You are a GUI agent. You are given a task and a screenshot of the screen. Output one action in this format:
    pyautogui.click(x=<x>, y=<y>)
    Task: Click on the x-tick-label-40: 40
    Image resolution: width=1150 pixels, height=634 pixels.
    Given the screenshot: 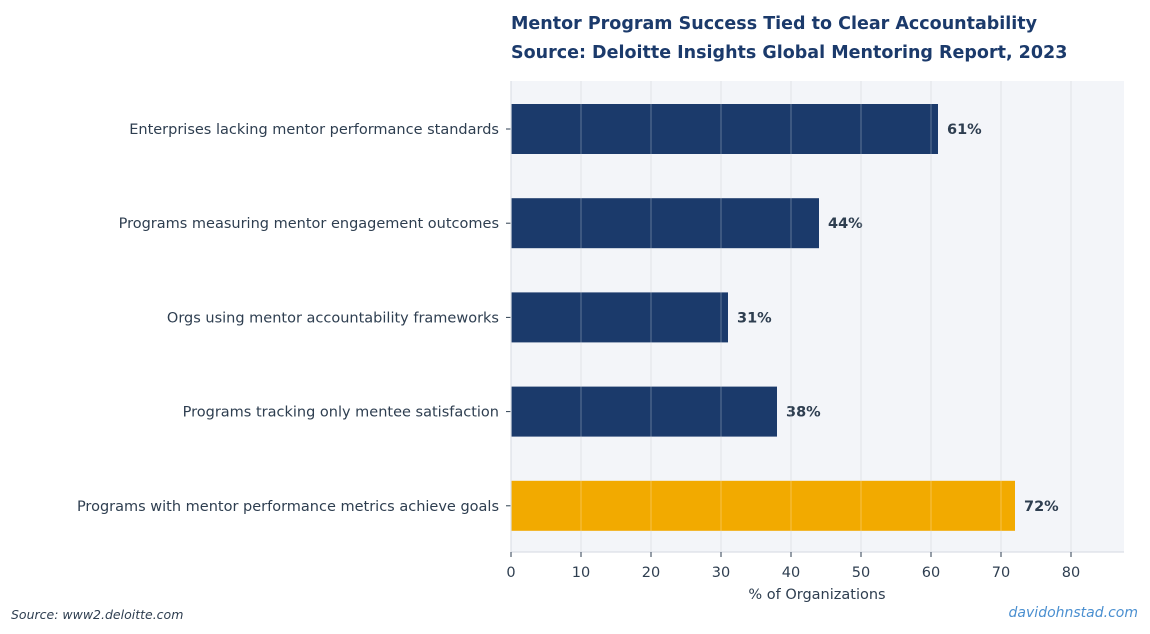 What is the action you would take?
    pyautogui.click(x=791, y=573)
    